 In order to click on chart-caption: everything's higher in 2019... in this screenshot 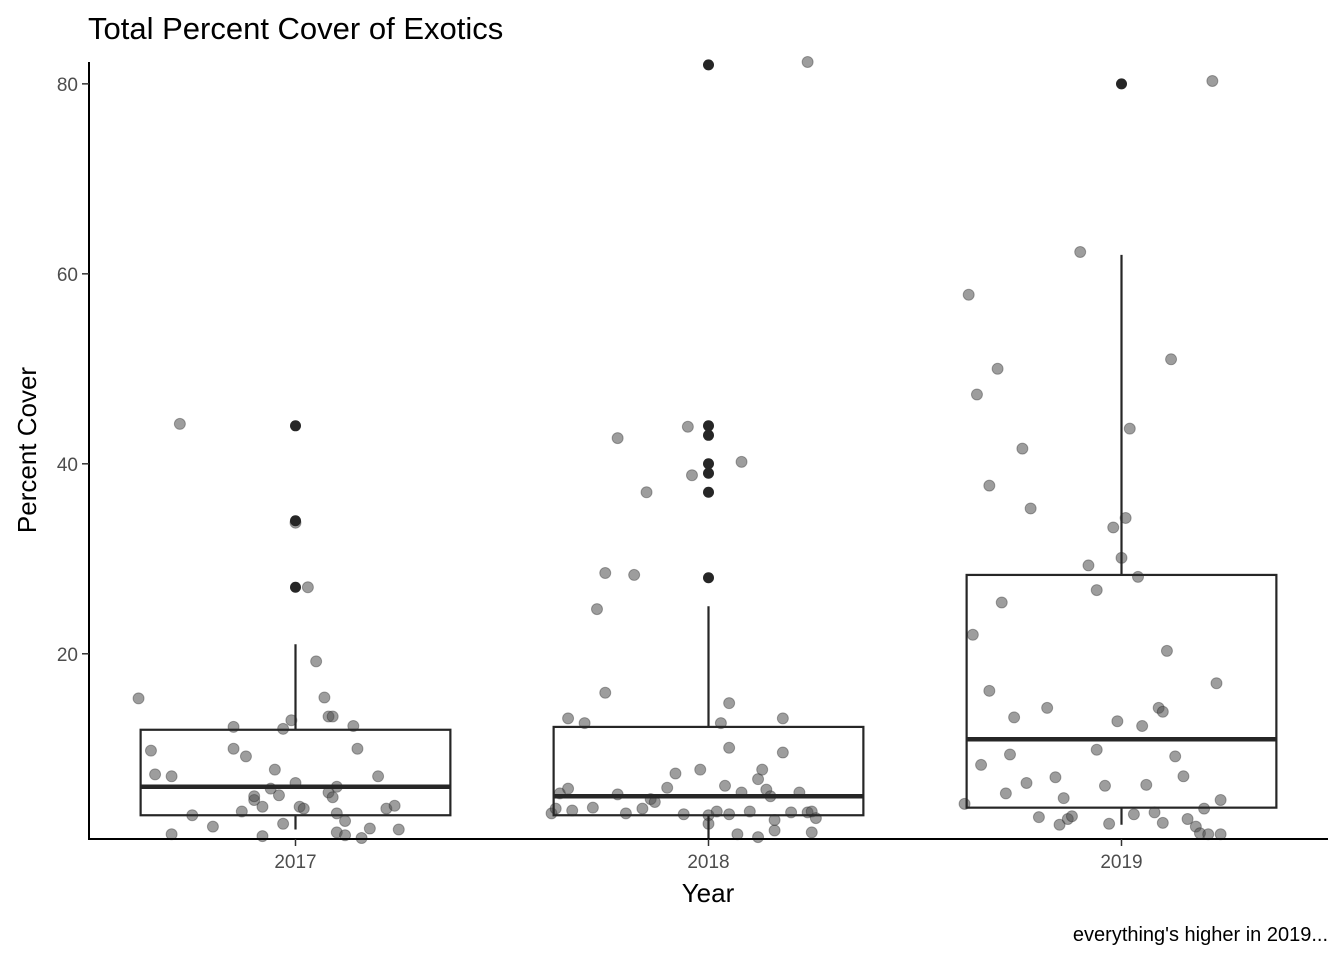, I will do `click(1200, 935)`.